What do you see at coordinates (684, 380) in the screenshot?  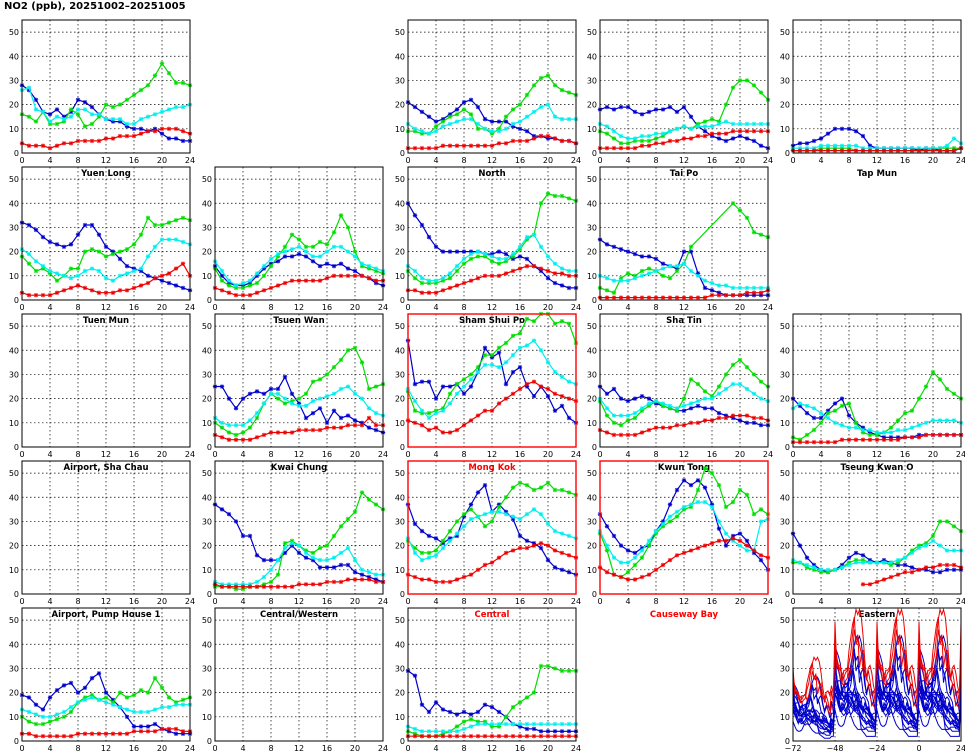 I see `panel-frame` at bounding box center [684, 380].